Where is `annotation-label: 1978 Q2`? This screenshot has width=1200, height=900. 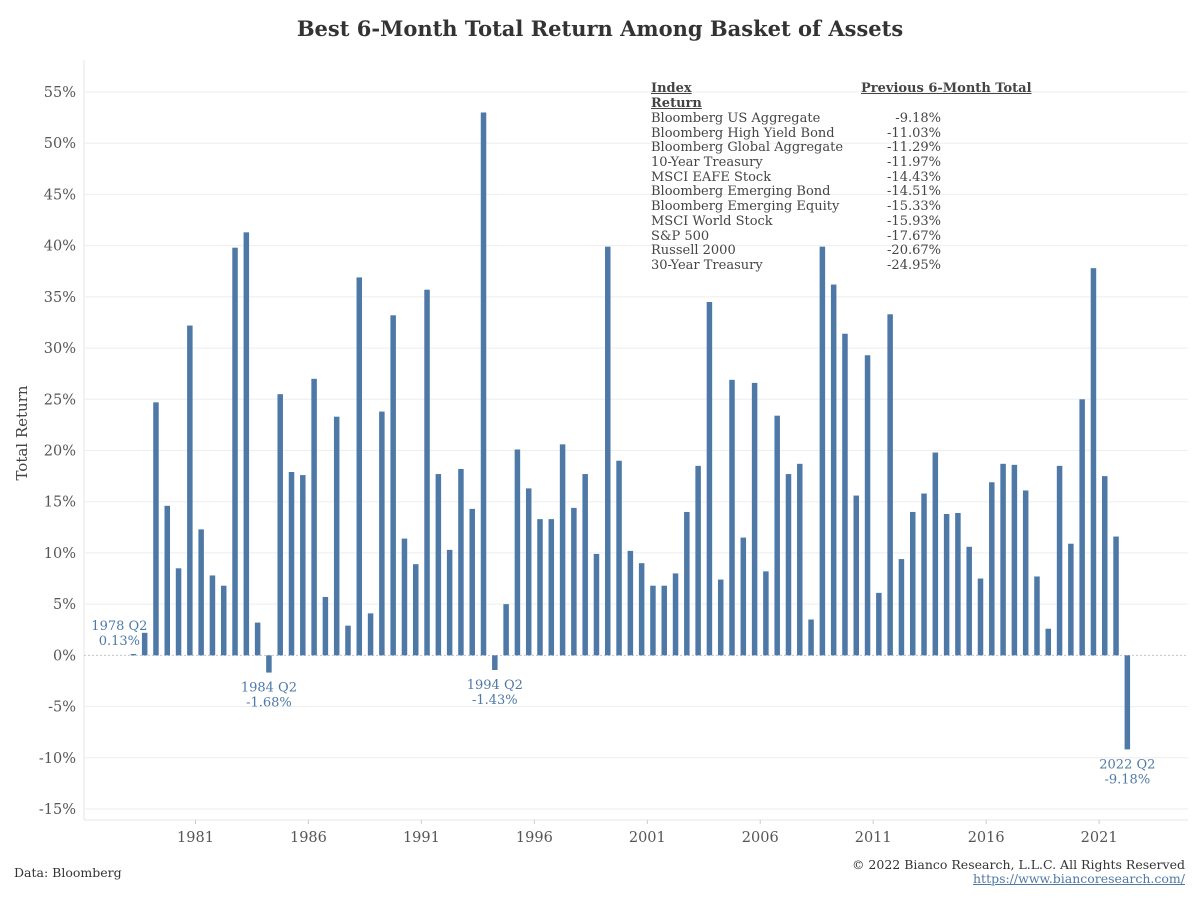 annotation-label: 1978 Q2 is located at coordinates (119, 626).